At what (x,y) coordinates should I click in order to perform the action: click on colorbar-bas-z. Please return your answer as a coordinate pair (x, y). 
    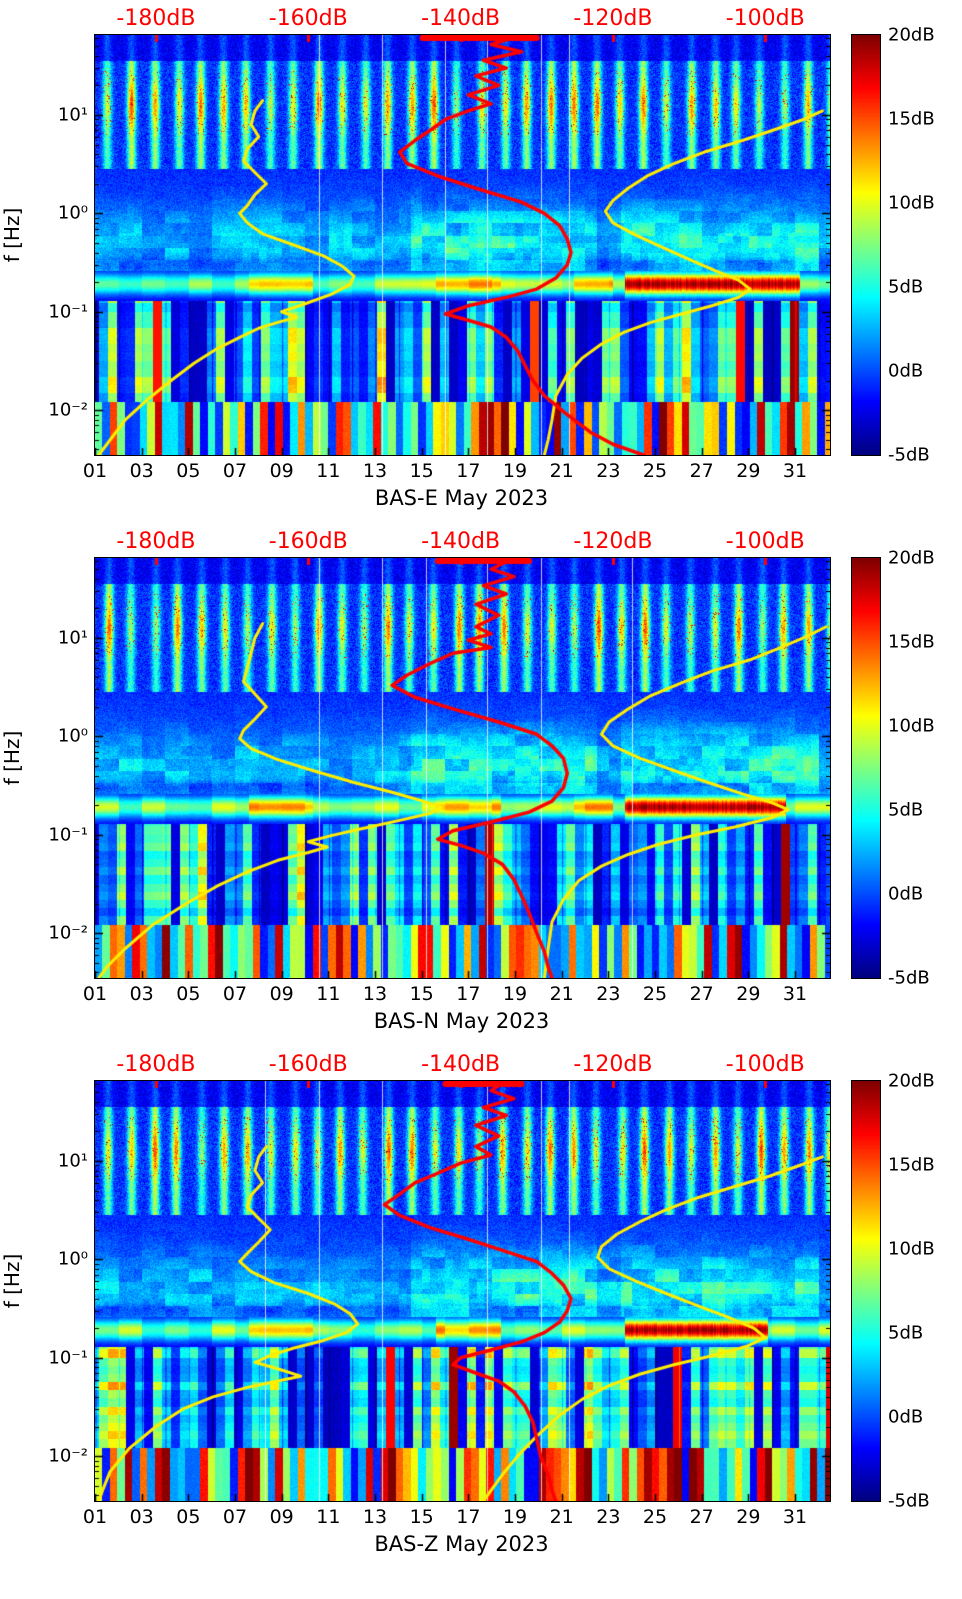
    Looking at the image, I should click on (866, 1291).